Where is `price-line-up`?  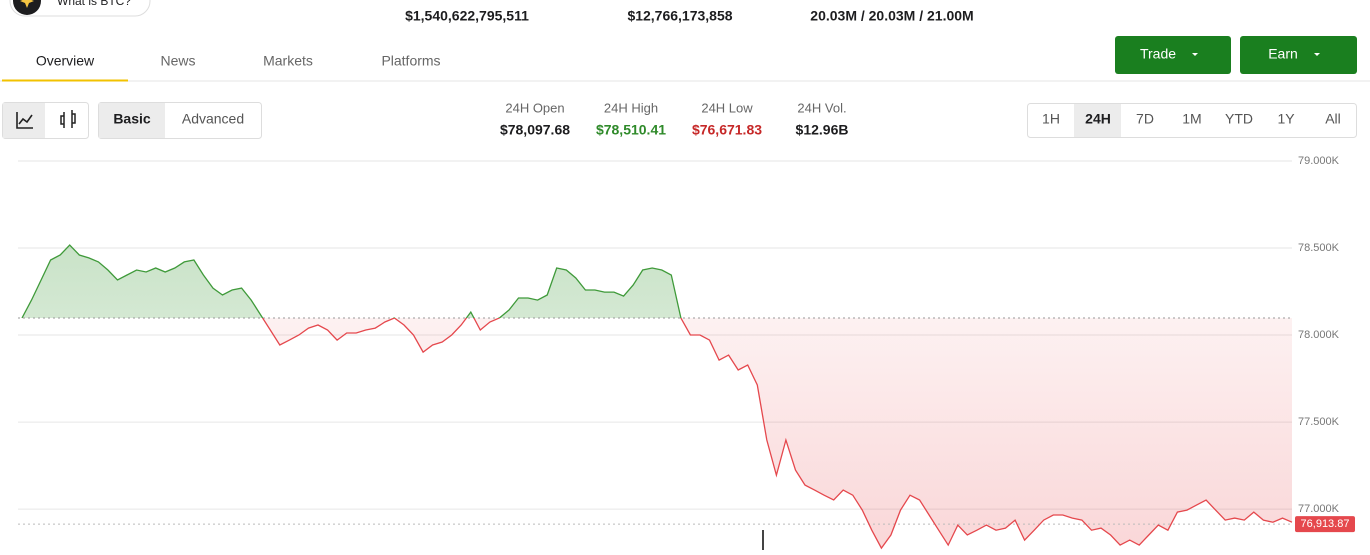
price-line-up is located at coordinates (351, 281).